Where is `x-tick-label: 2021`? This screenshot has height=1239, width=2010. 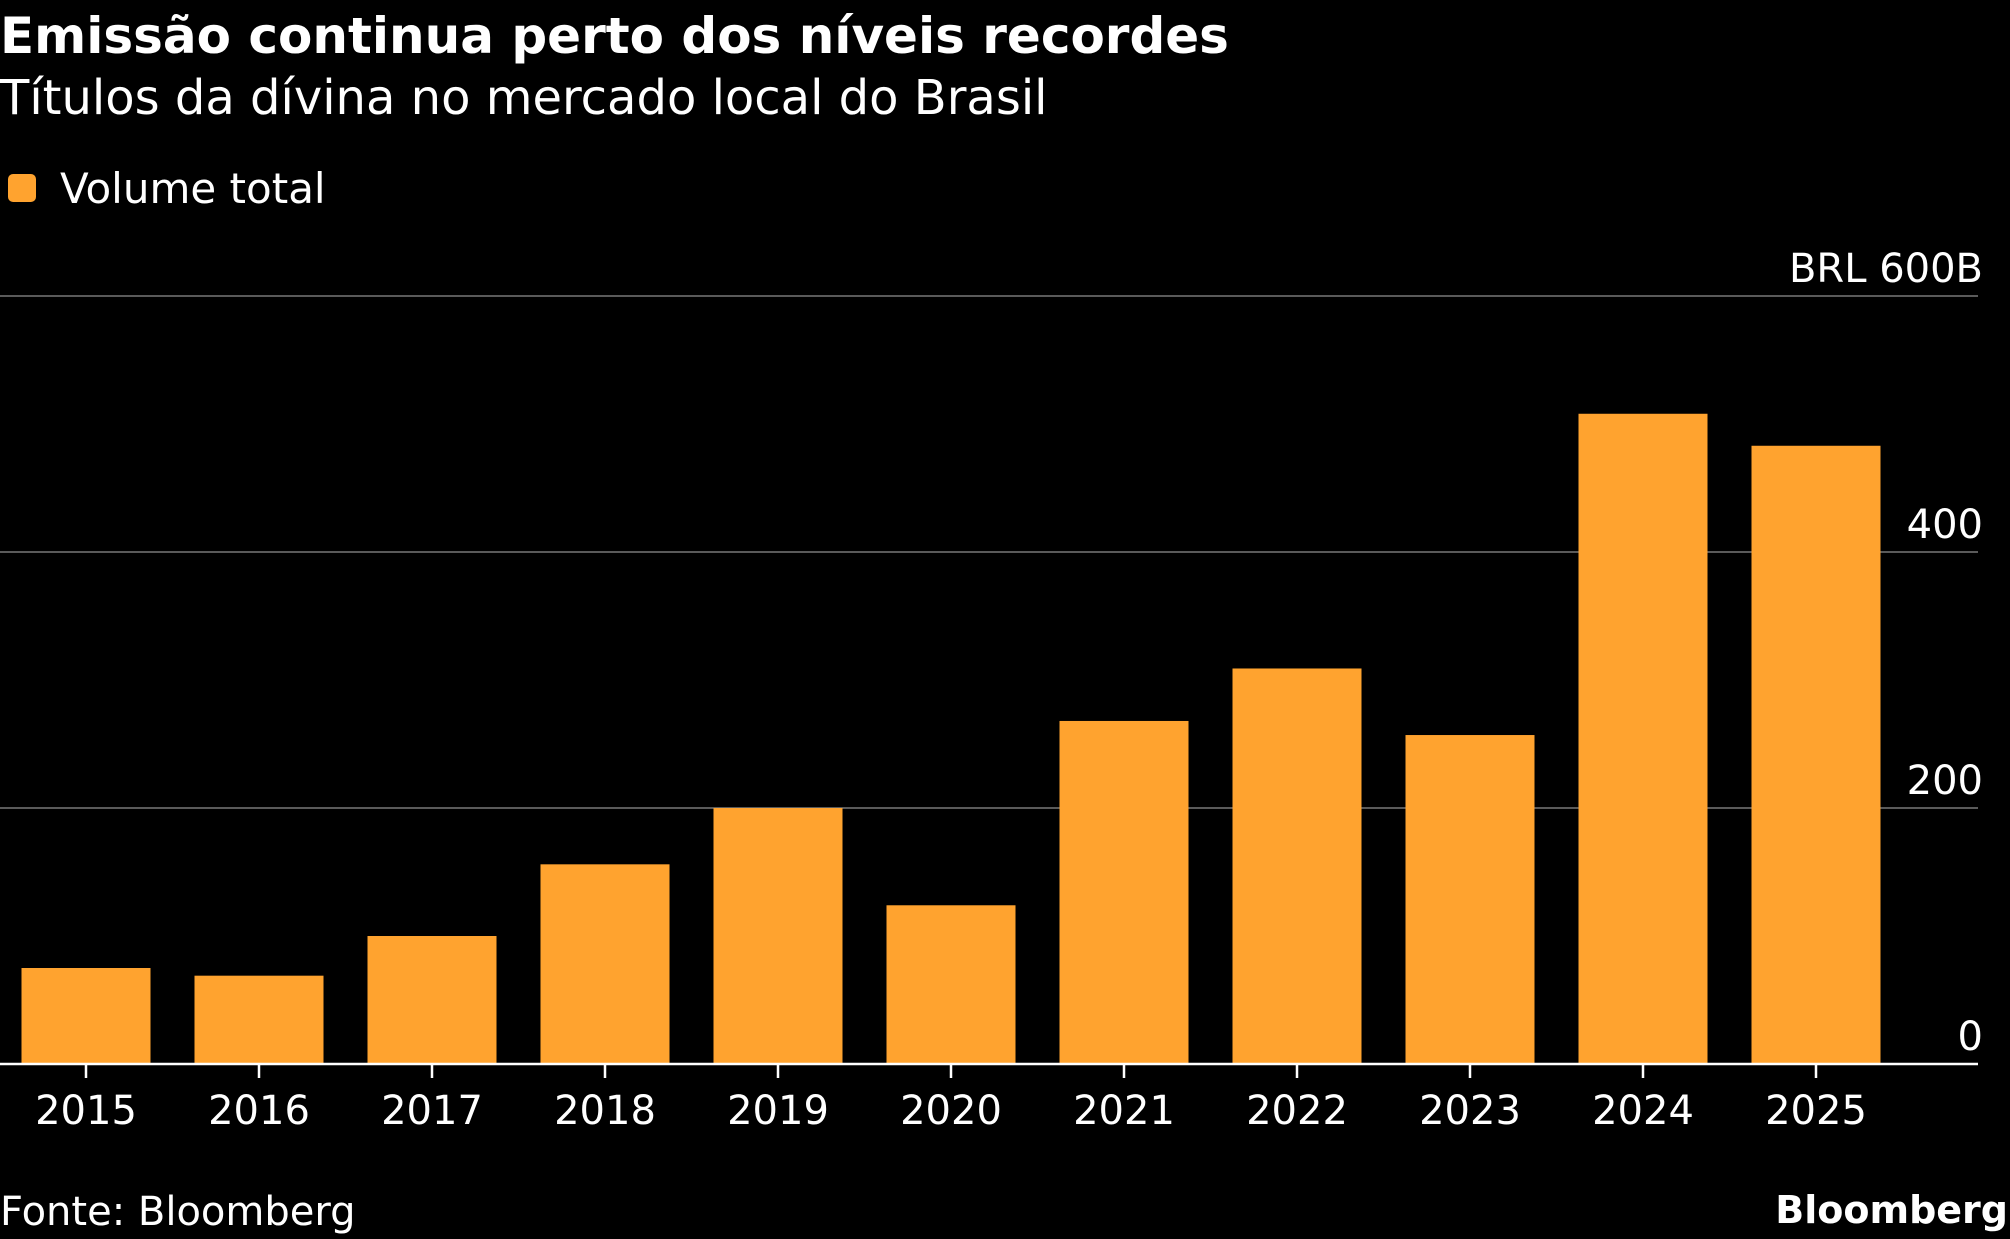 x-tick-label: 2021 is located at coordinates (1124, 1111).